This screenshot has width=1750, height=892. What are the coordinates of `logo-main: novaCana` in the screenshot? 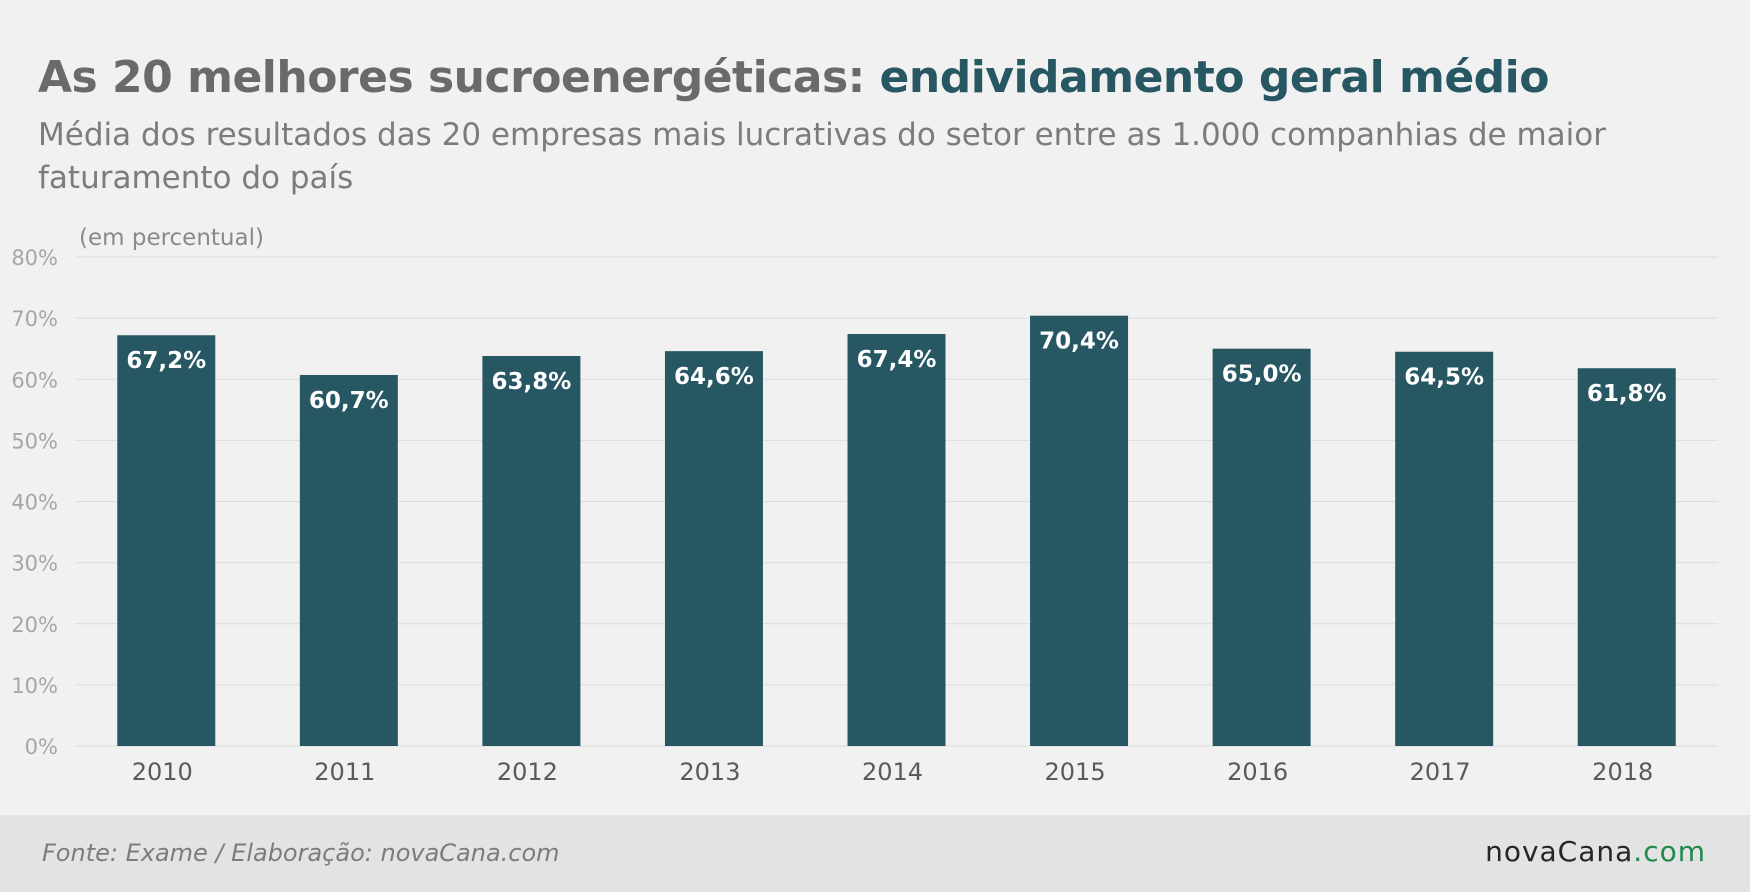 It's located at (1559, 851).